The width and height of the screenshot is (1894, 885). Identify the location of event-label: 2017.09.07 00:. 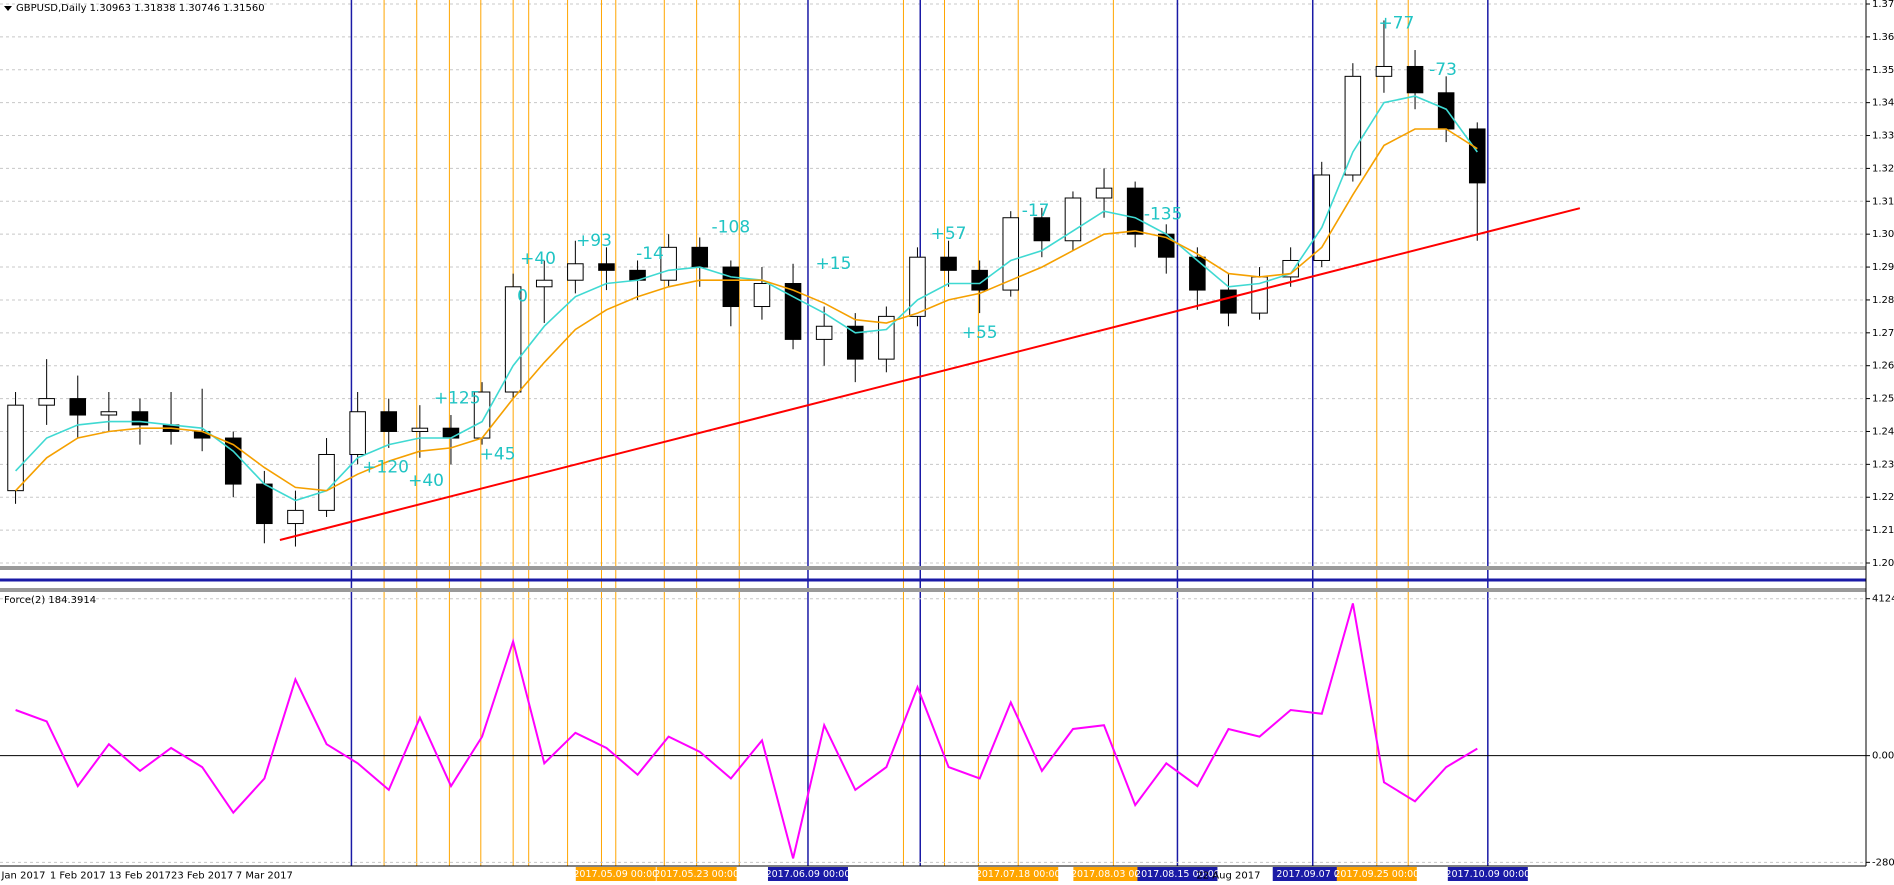
(1312, 874).